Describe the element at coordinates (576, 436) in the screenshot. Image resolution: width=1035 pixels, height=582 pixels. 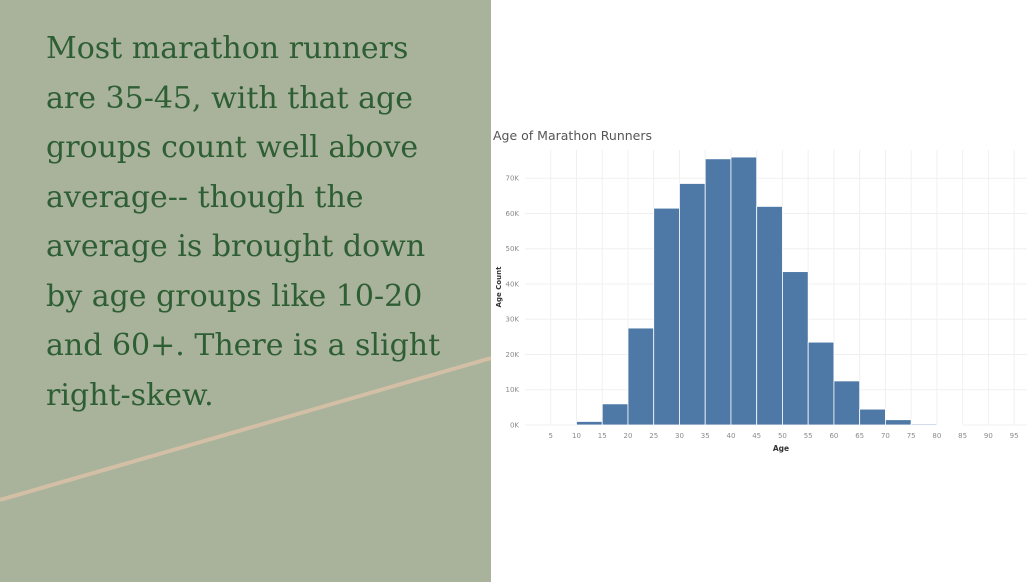
I see `x-tick-label: 10` at that location.